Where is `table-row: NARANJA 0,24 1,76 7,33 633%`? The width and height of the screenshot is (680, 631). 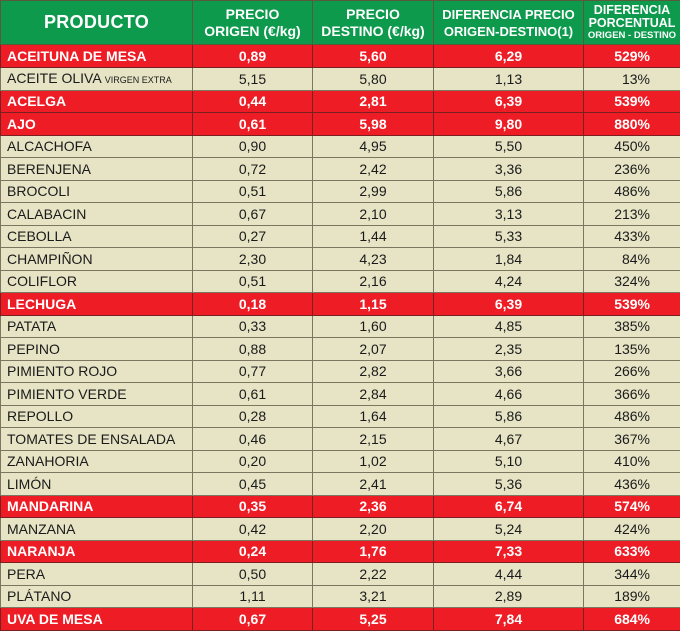 table-row: NARANJA 0,24 1,76 7,33 633% is located at coordinates (340, 551).